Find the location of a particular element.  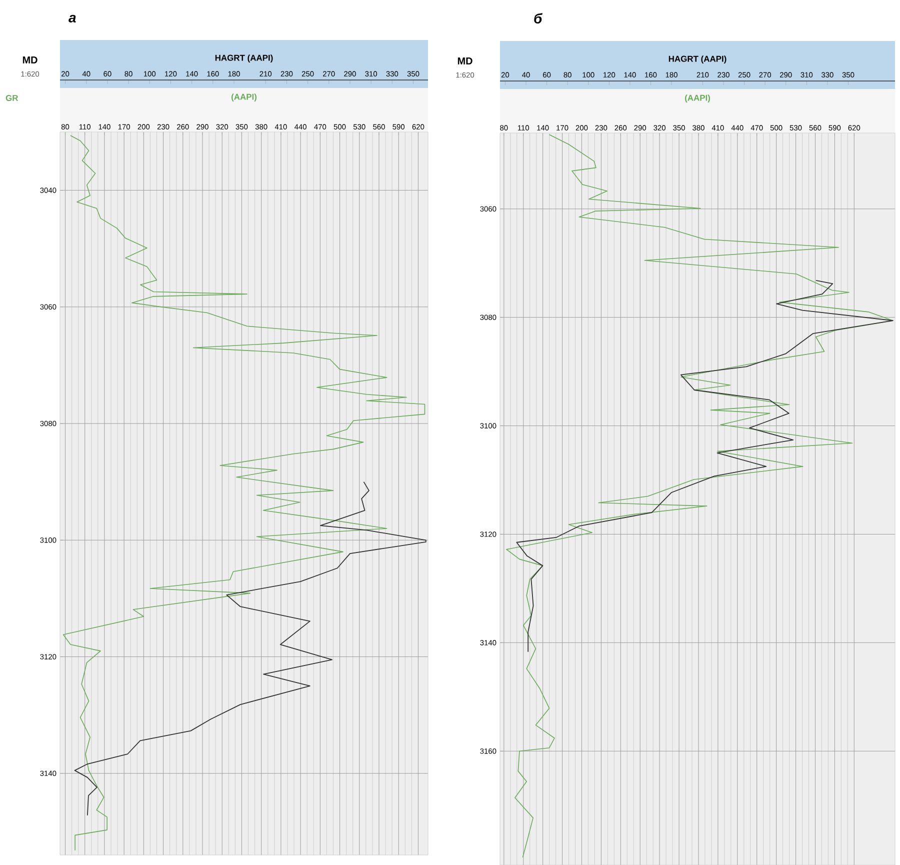

text: GR is located at coordinates (12, 98).